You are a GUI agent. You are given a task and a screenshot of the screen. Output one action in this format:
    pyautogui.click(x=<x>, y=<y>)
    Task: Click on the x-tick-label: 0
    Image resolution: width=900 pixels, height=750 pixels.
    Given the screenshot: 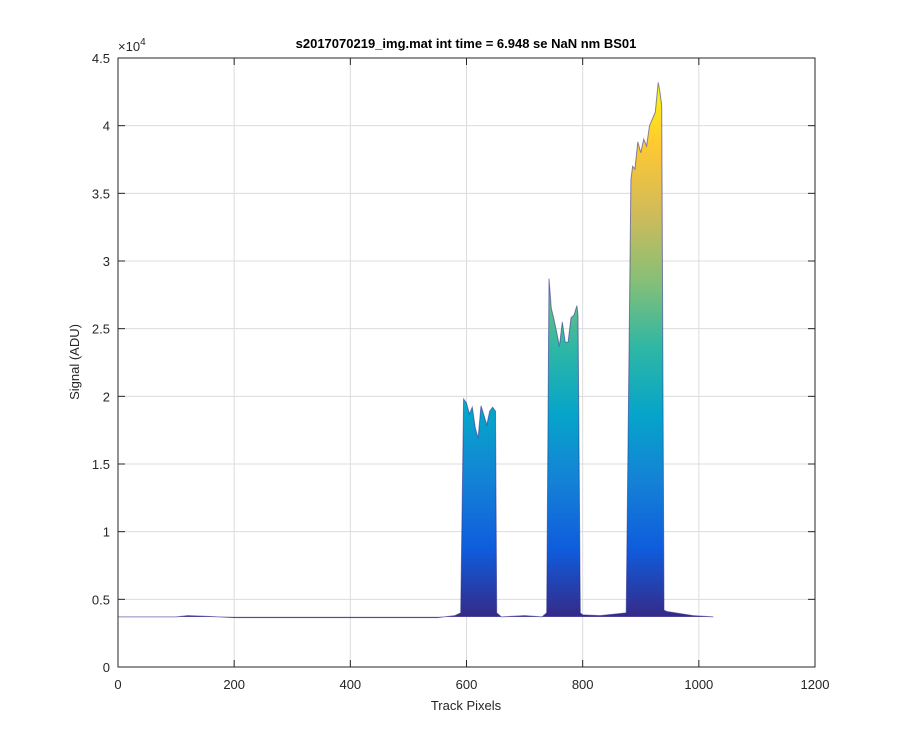 What is the action you would take?
    pyautogui.click(x=117, y=684)
    